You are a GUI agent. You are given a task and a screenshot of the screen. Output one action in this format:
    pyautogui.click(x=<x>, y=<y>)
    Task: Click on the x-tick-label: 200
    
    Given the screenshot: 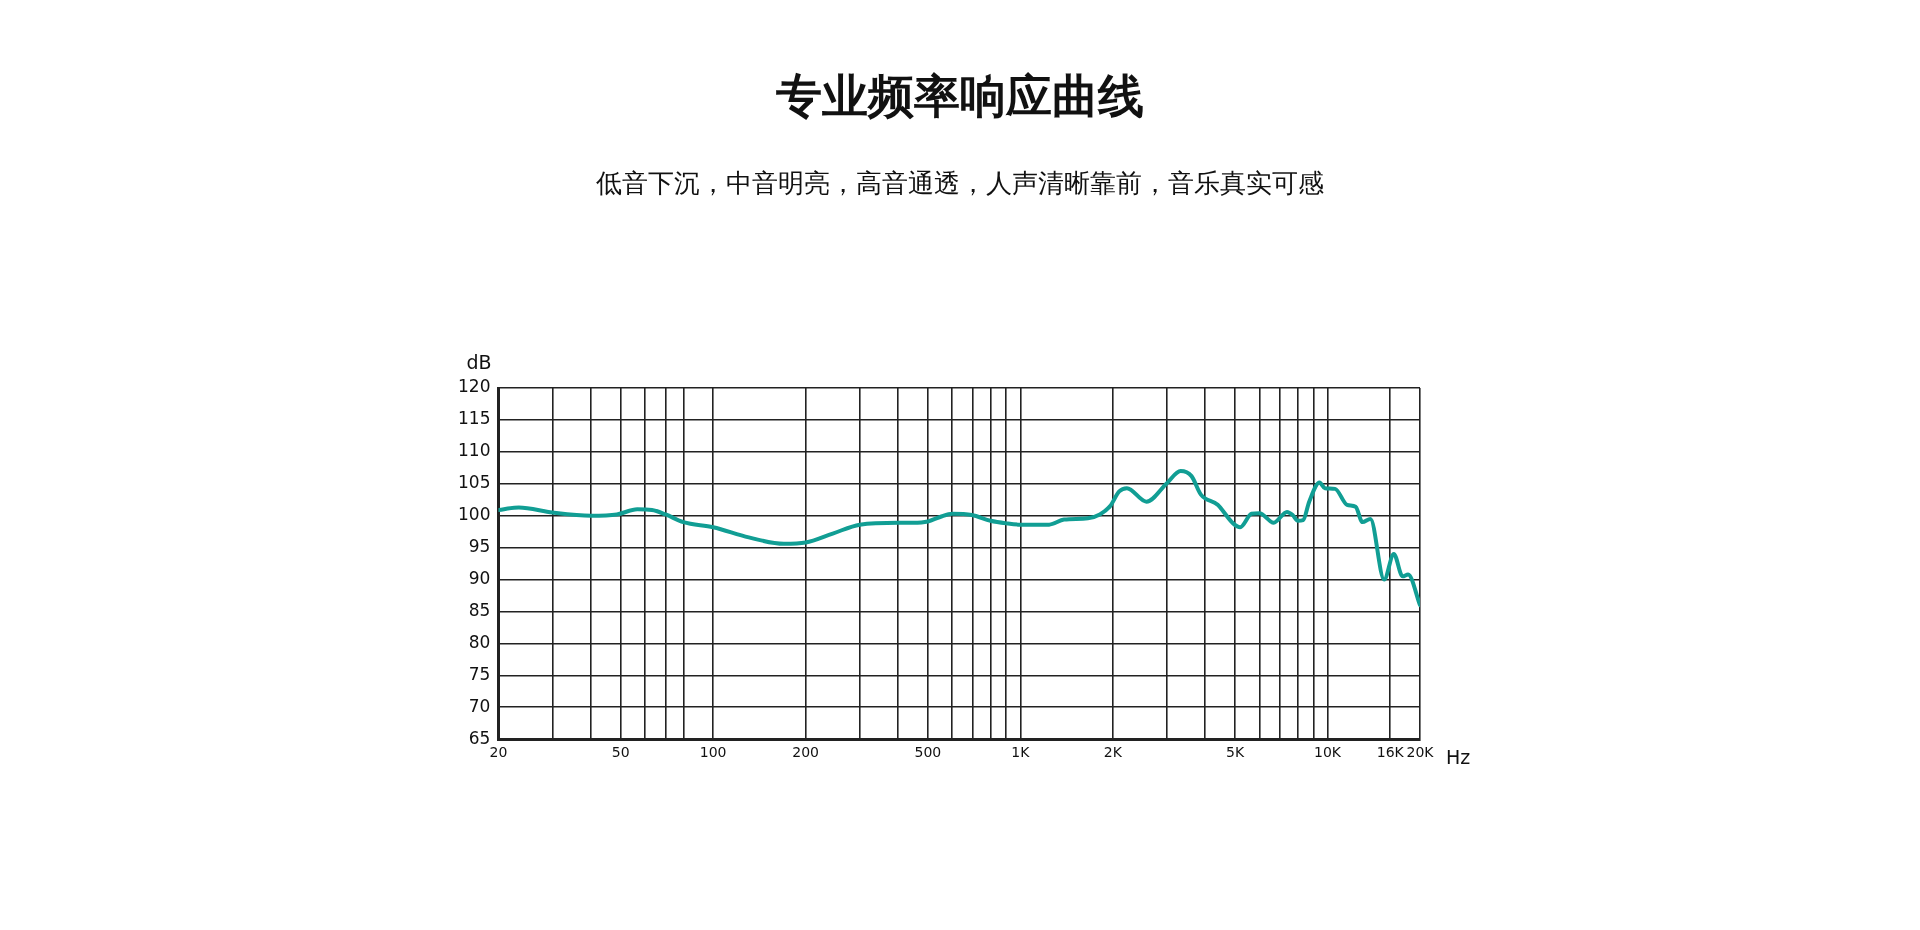 What is the action you would take?
    pyautogui.click(x=805, y=752)
    